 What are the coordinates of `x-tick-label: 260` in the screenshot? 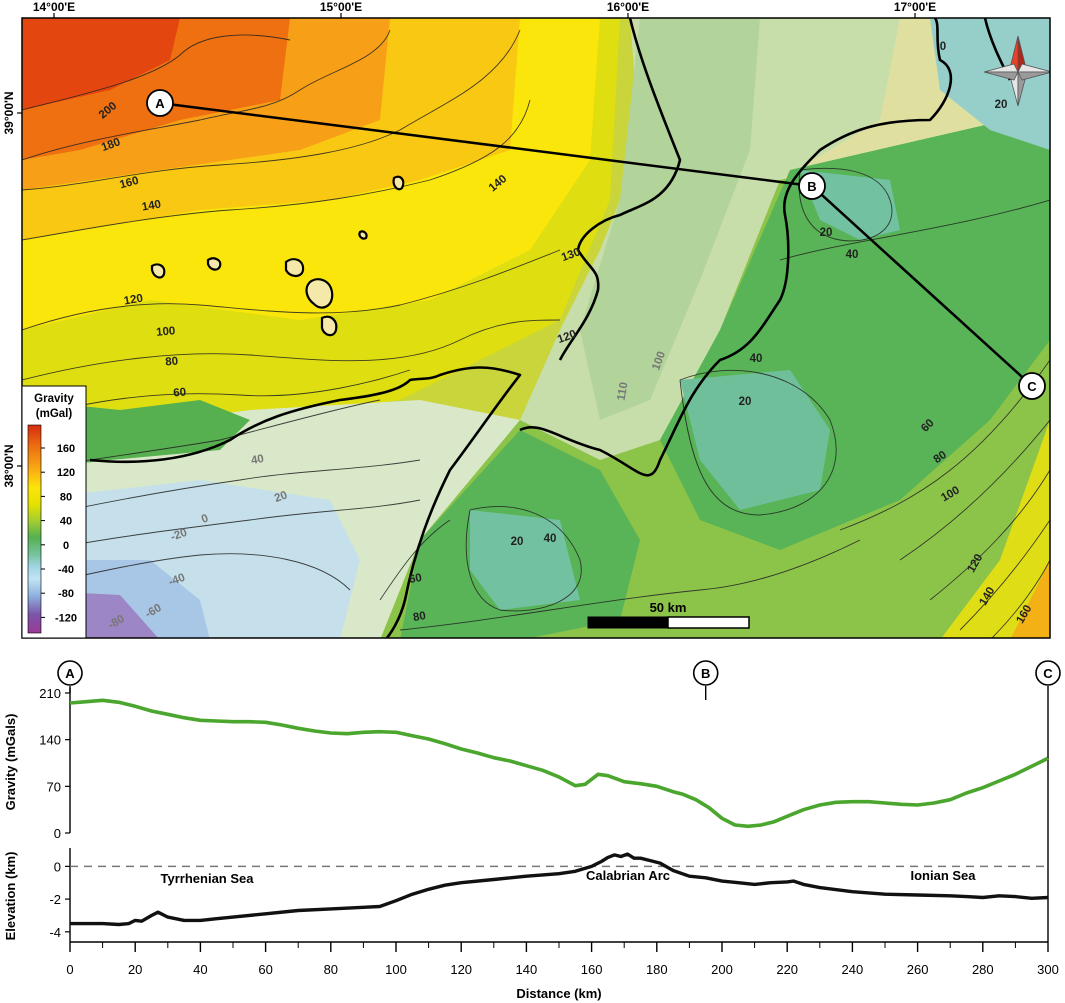 It's located at (918, 969).